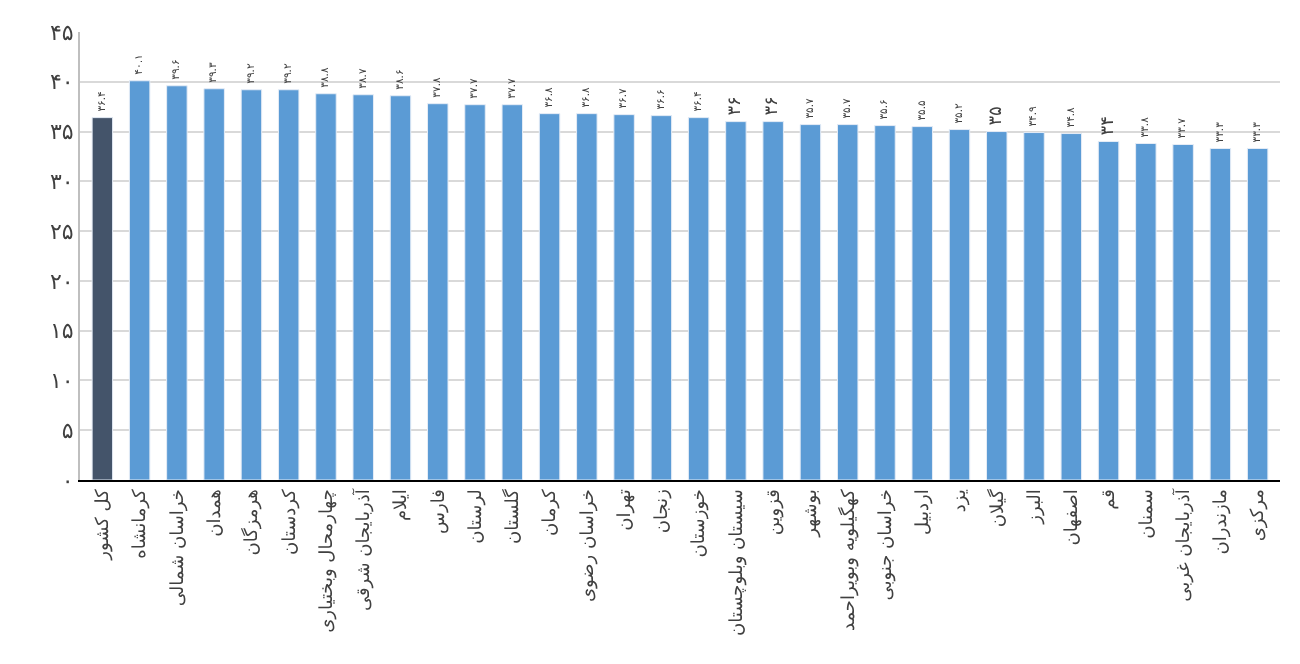  I want to click on x-tick-label: خراسان رضوی, so click(588, 546).